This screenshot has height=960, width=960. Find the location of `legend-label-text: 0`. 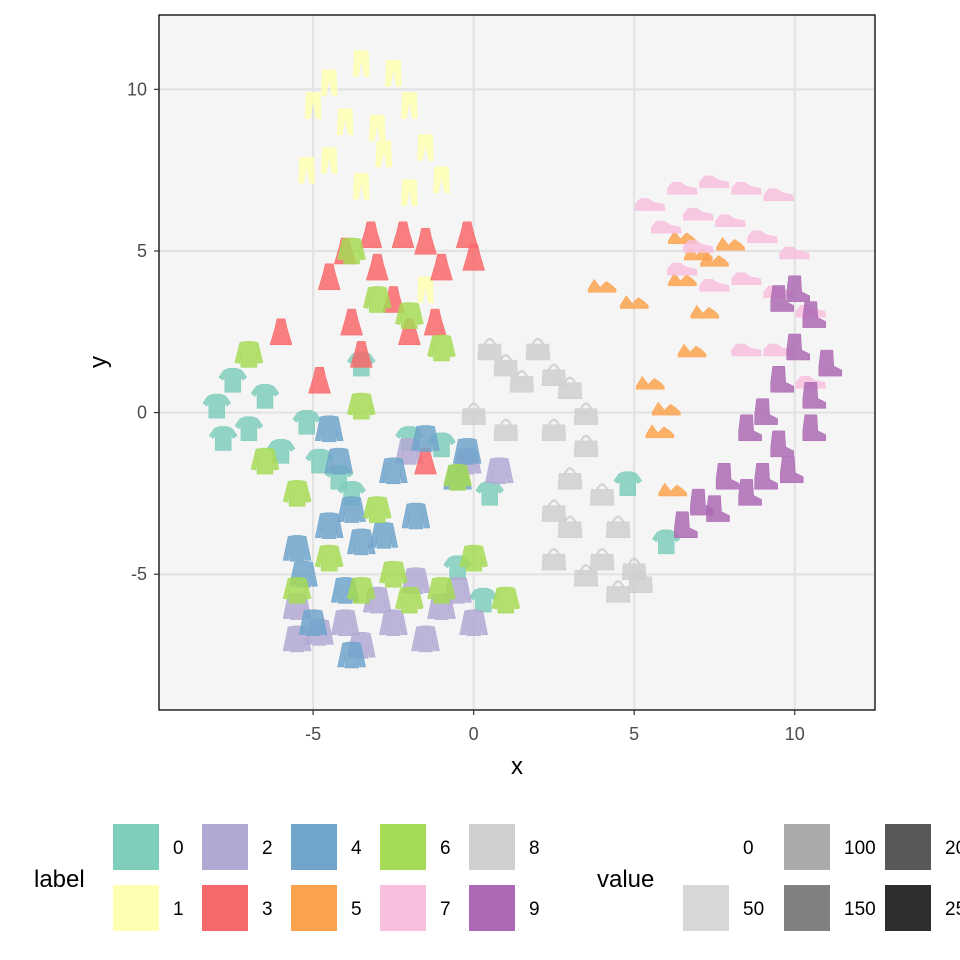

legend-label-text: 0 is located at coordinates (178, 848).